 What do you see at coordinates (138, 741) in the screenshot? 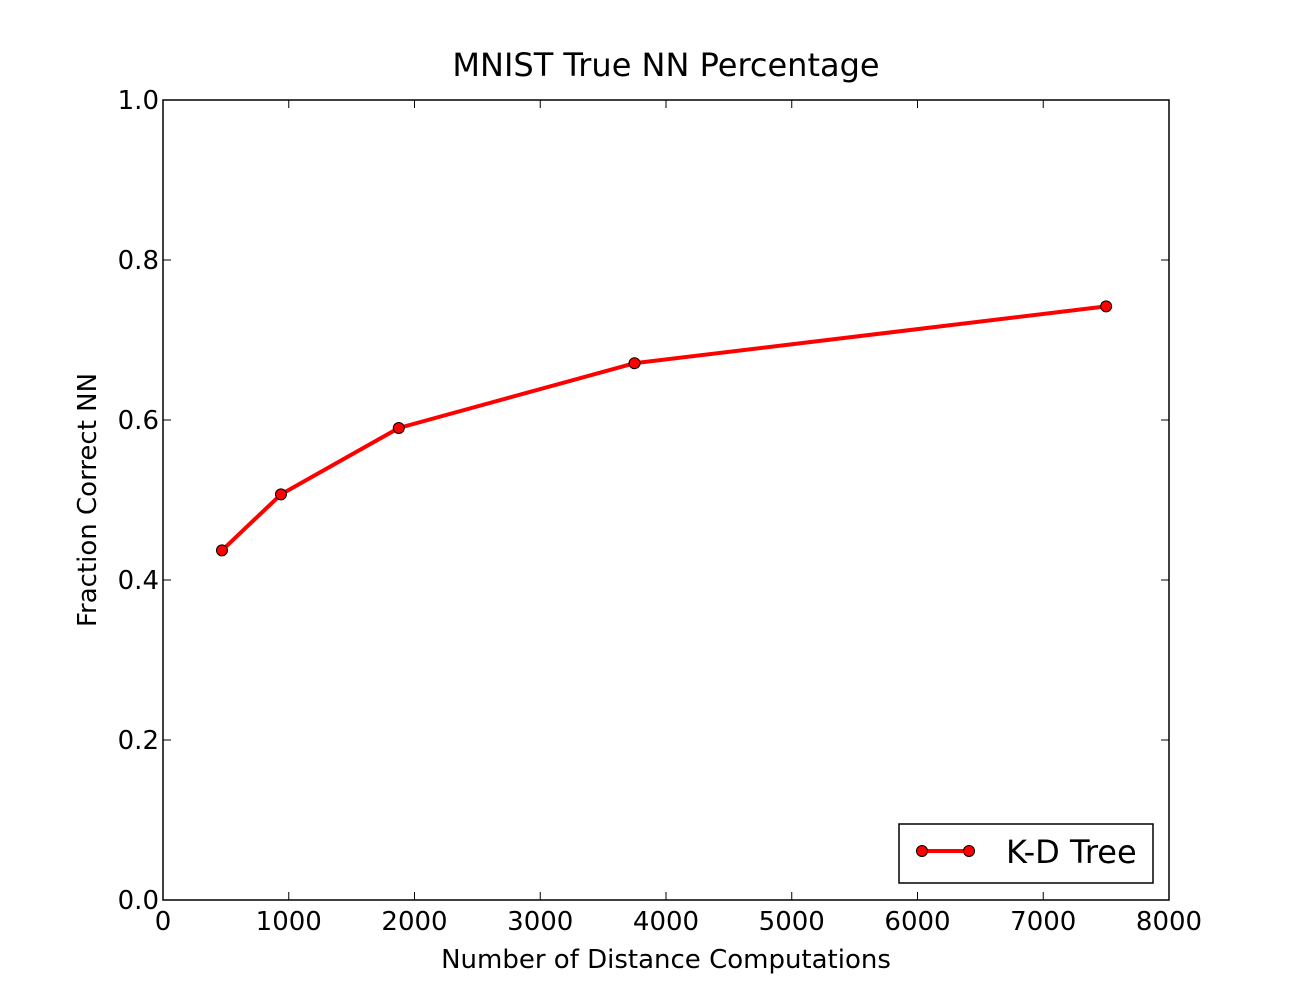
I see `y-tick-label: 0.2` at bounding box center [138, 741].